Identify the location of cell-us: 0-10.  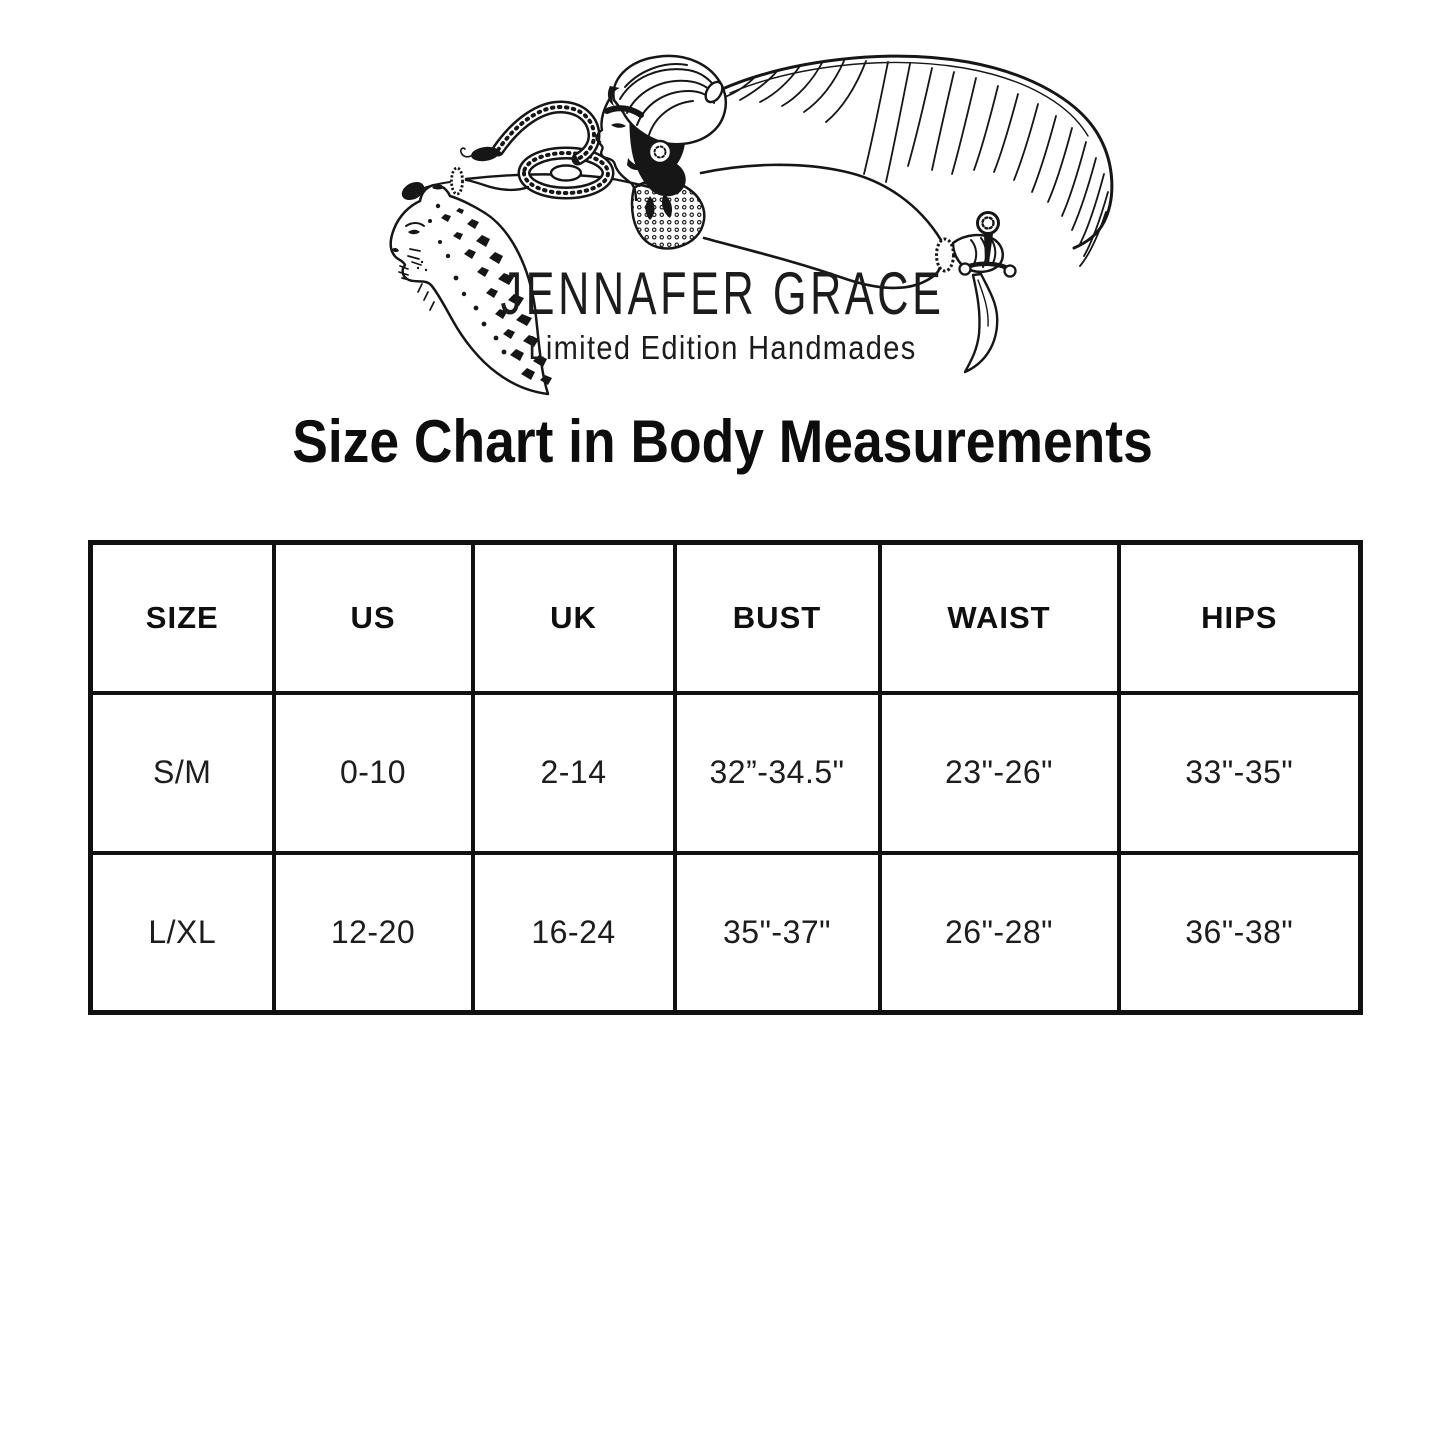
(373, 772).